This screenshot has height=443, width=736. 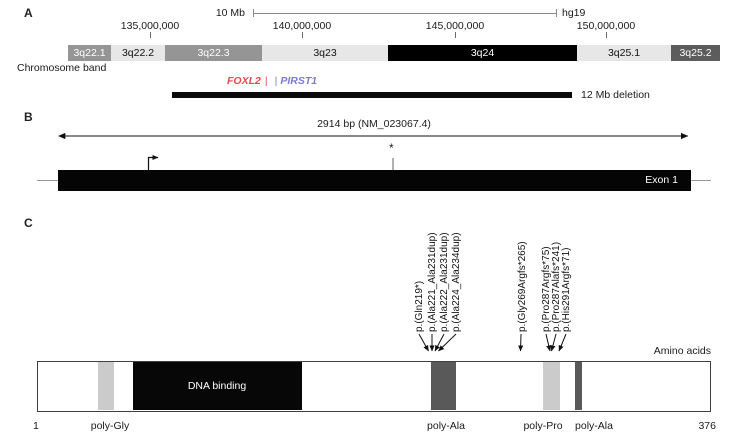 What do you see at coordinates (372, 95) in the screenshot?
I see `deletion-bar` at bounding box center [372, 95].